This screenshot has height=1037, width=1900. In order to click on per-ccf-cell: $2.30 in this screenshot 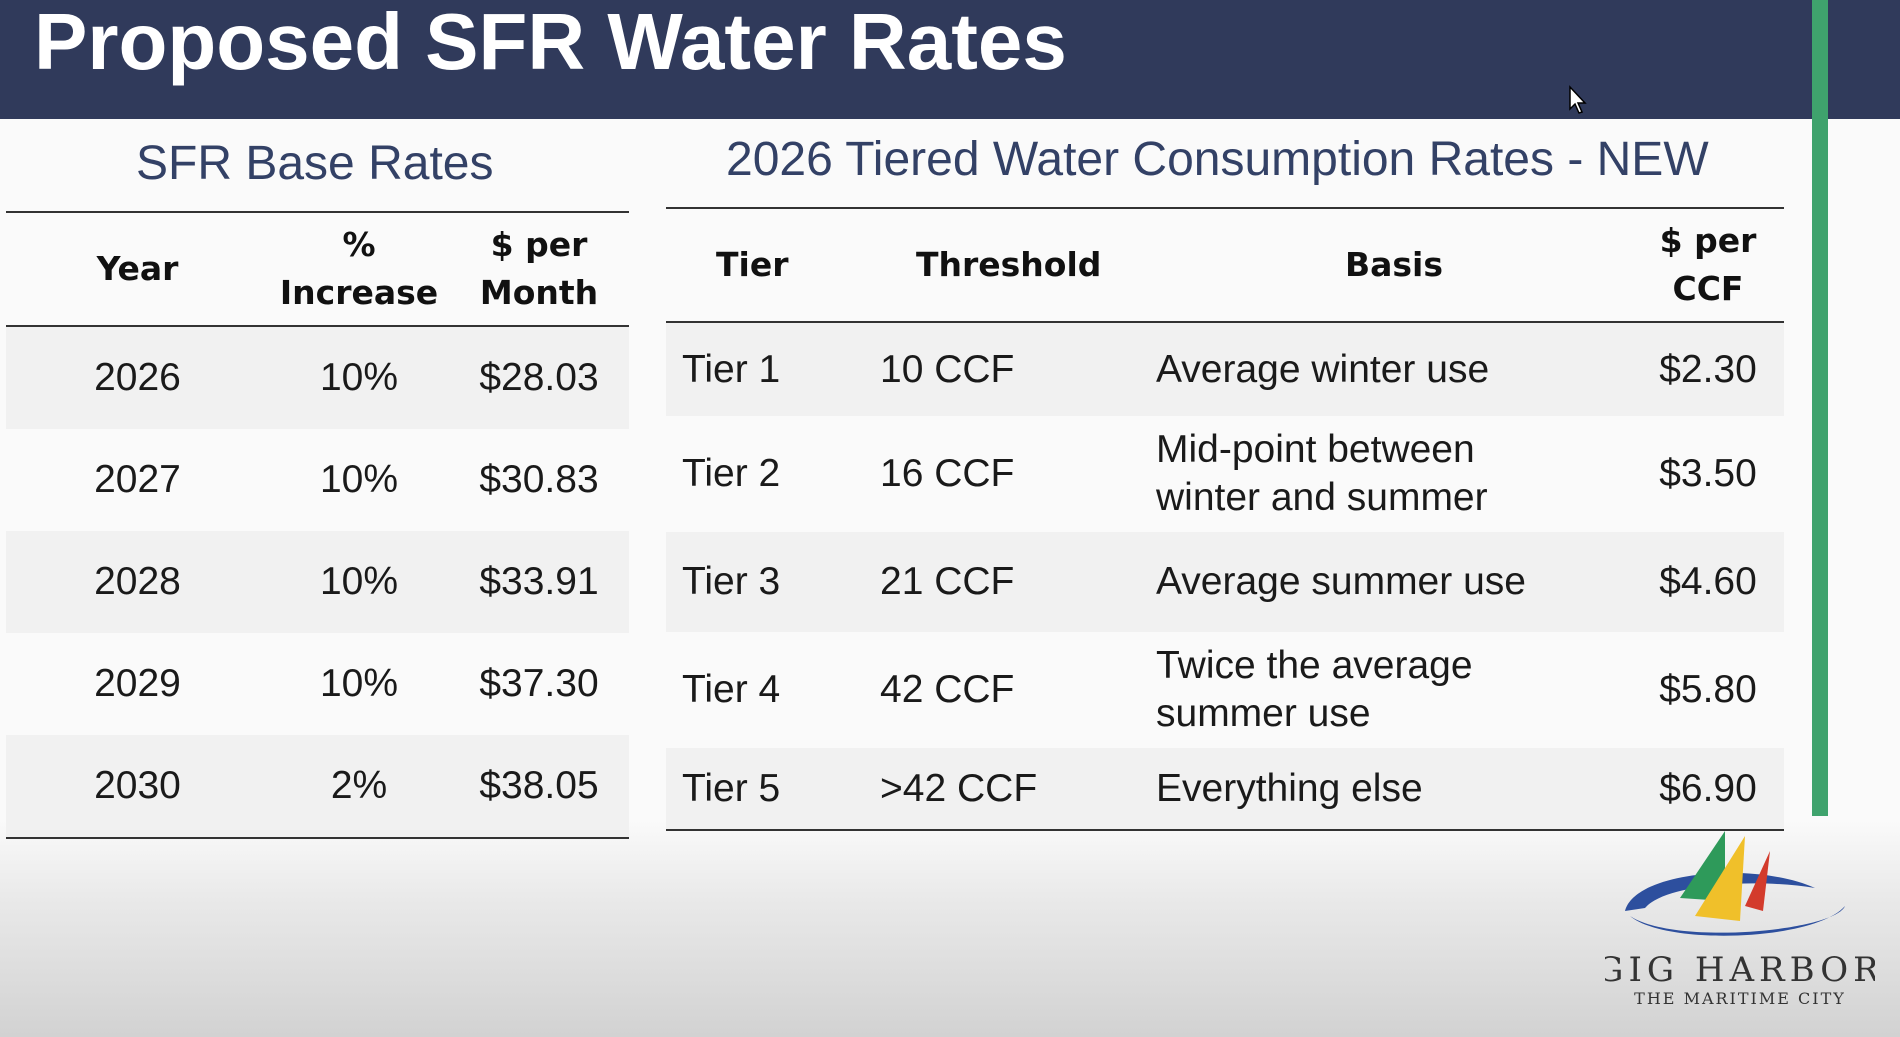, I will do `click(1708, 369)`.